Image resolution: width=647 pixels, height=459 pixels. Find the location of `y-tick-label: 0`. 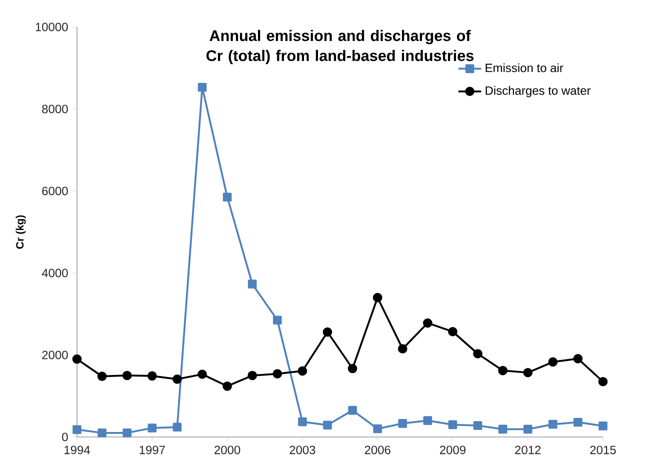

y-tick-label: 0 is located at coordinates (65, 437).